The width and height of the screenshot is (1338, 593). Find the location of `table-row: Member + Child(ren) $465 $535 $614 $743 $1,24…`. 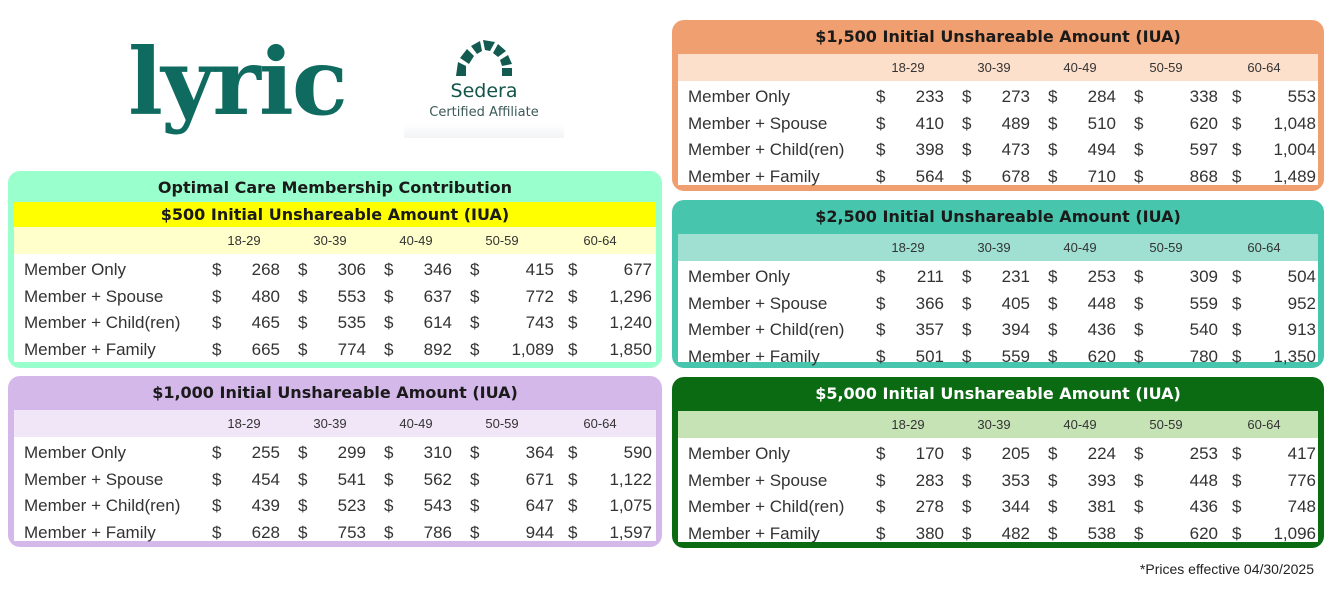

table-row: Member + Child(ren) $465 $535 $614 $743 $1,24… is located at coordinates (335, 323).